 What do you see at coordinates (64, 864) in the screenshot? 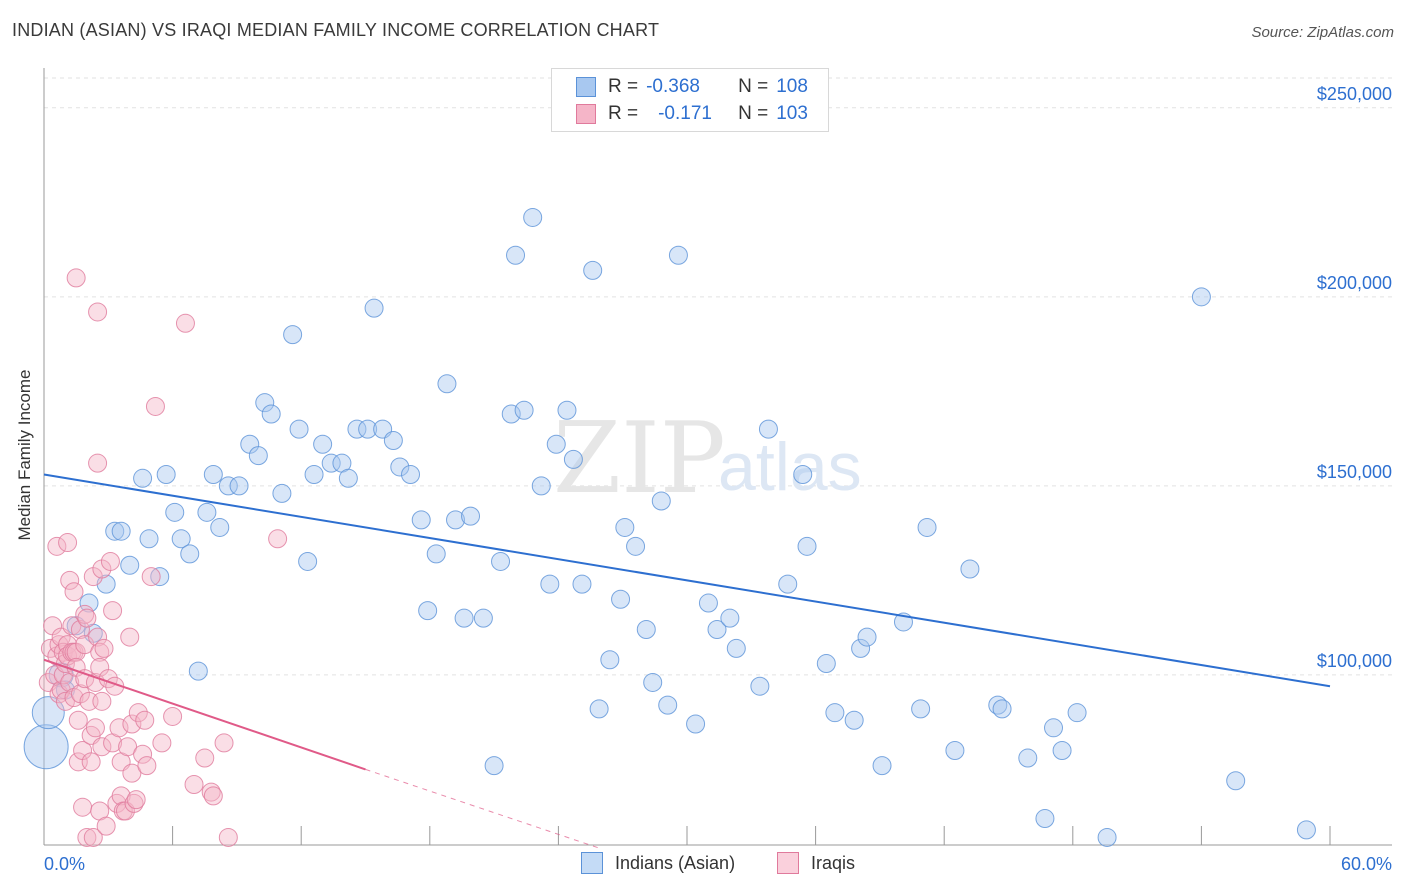
I see `x-tick-label: 0.0%` at bounding box center [64, 864].